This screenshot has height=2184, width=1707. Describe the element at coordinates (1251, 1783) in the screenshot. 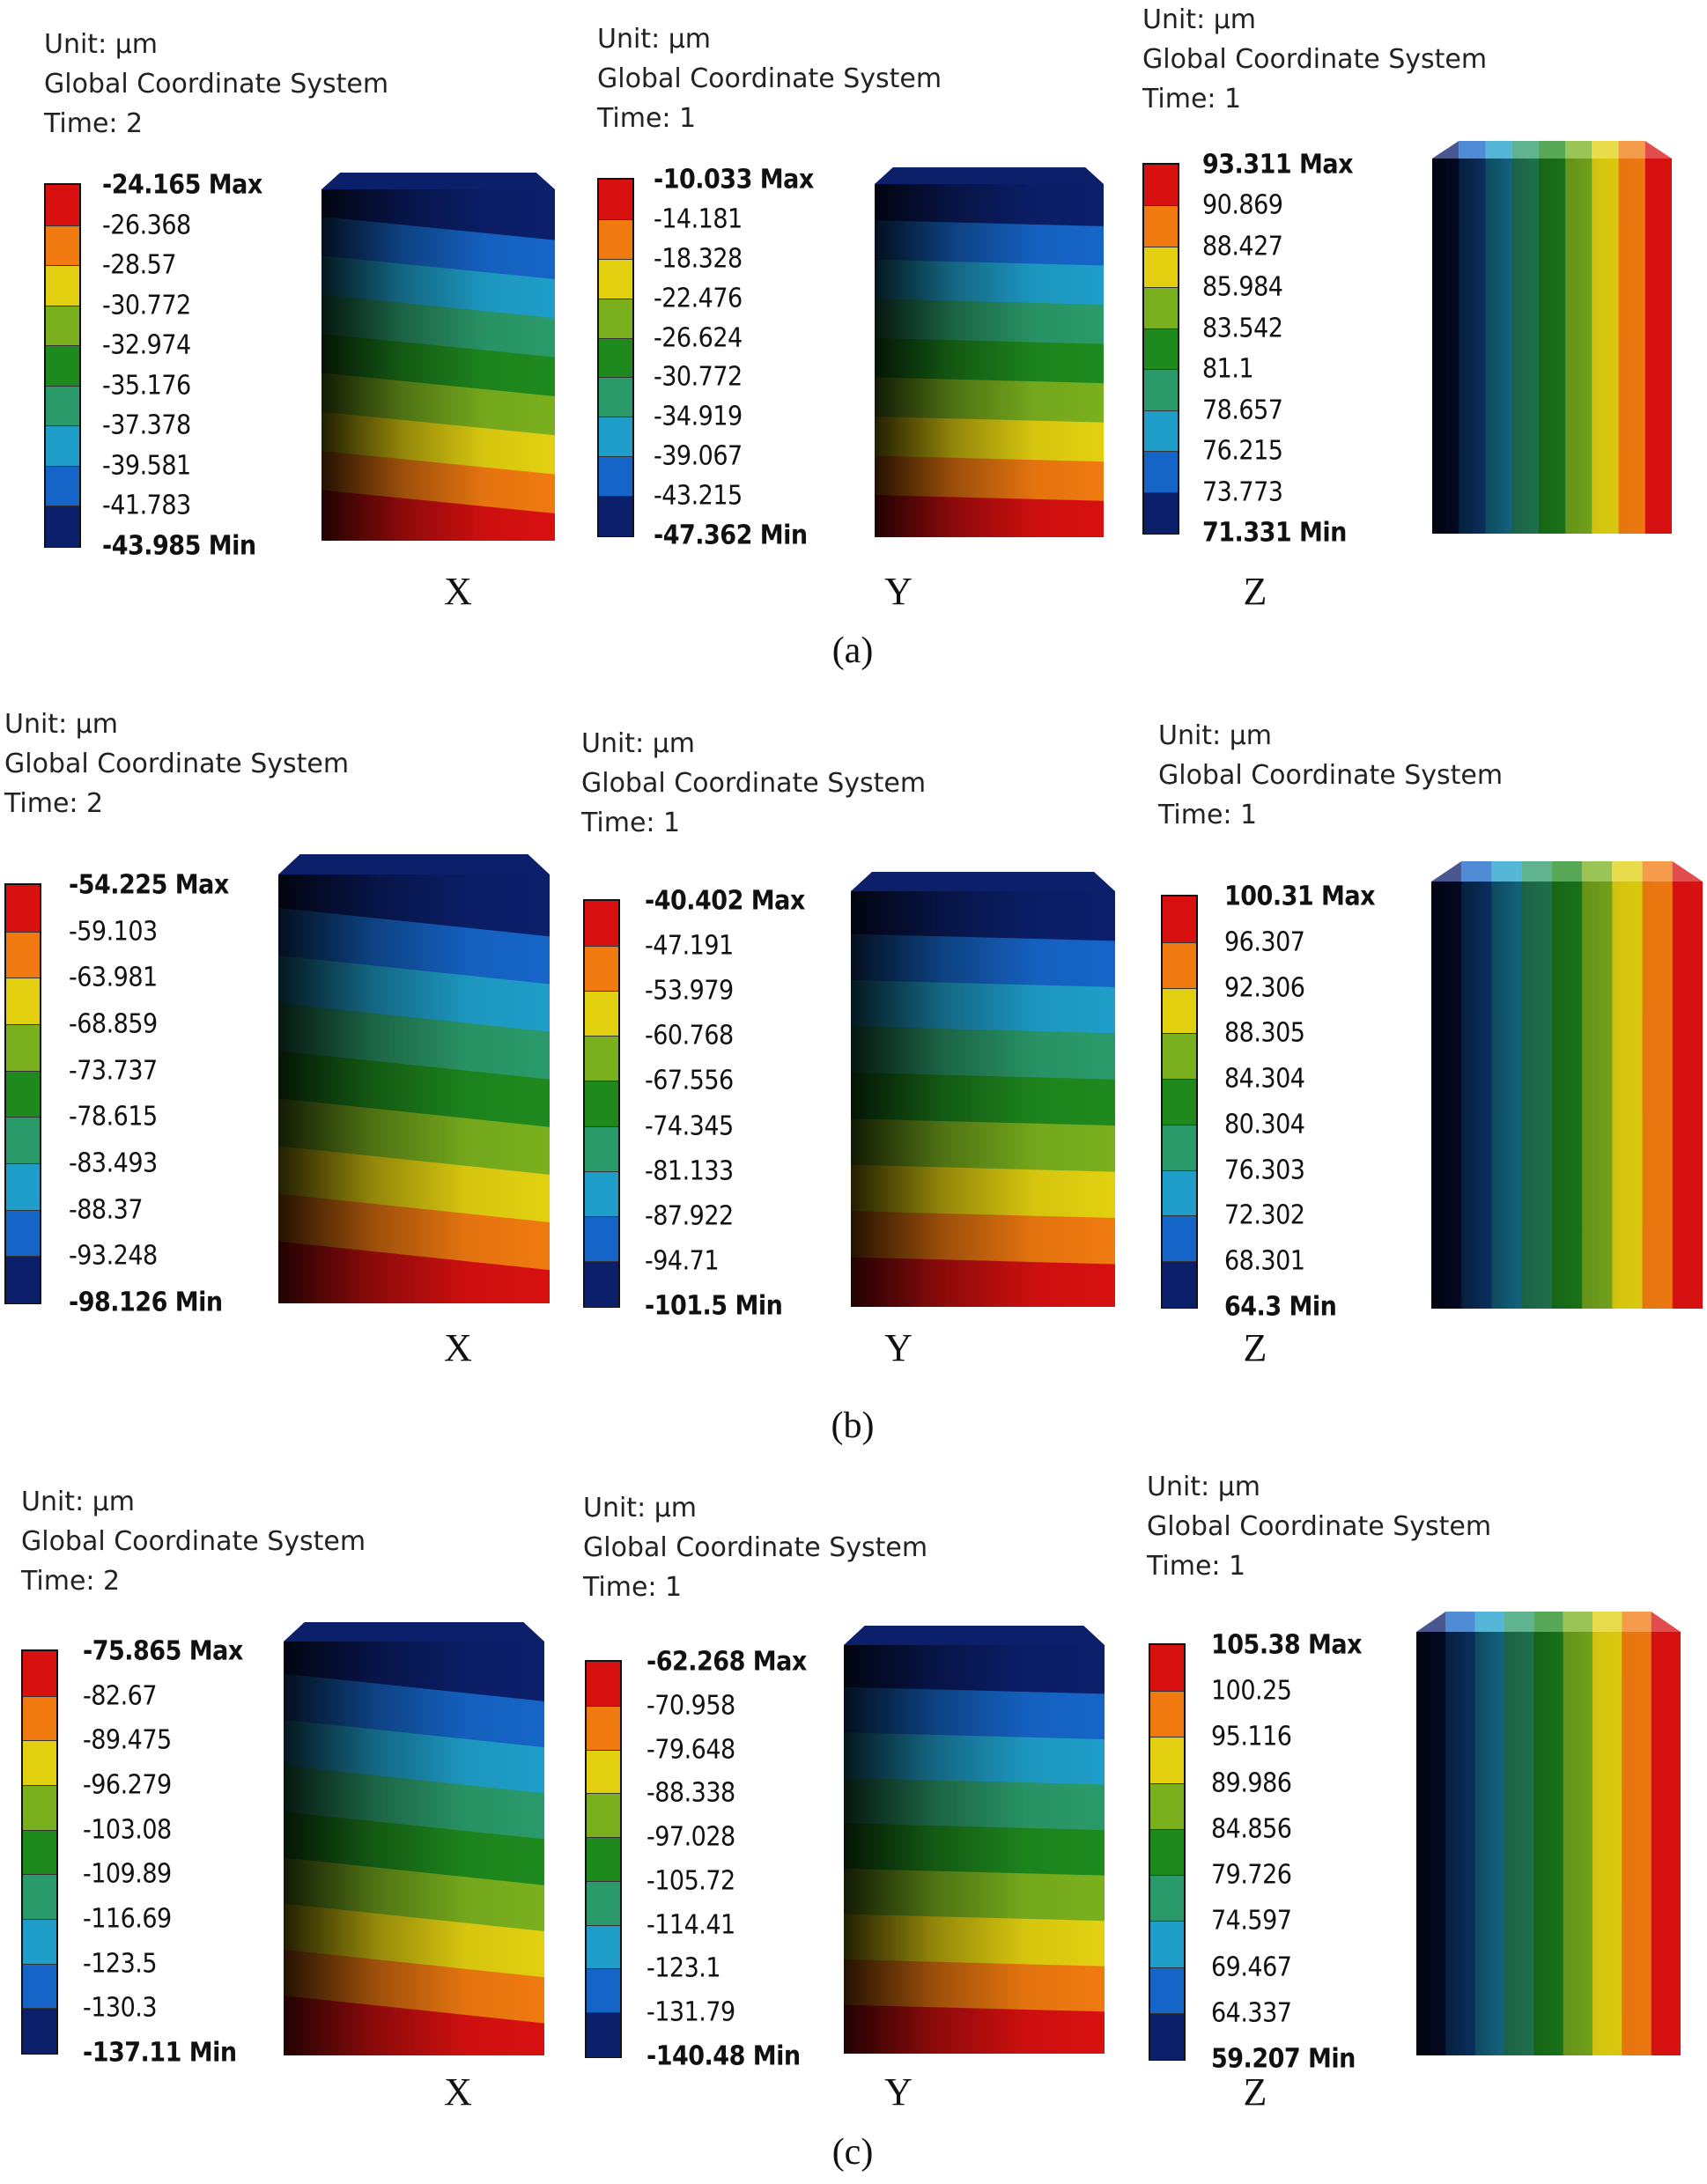

I see `legend-tick-label: 89.986` at that location.